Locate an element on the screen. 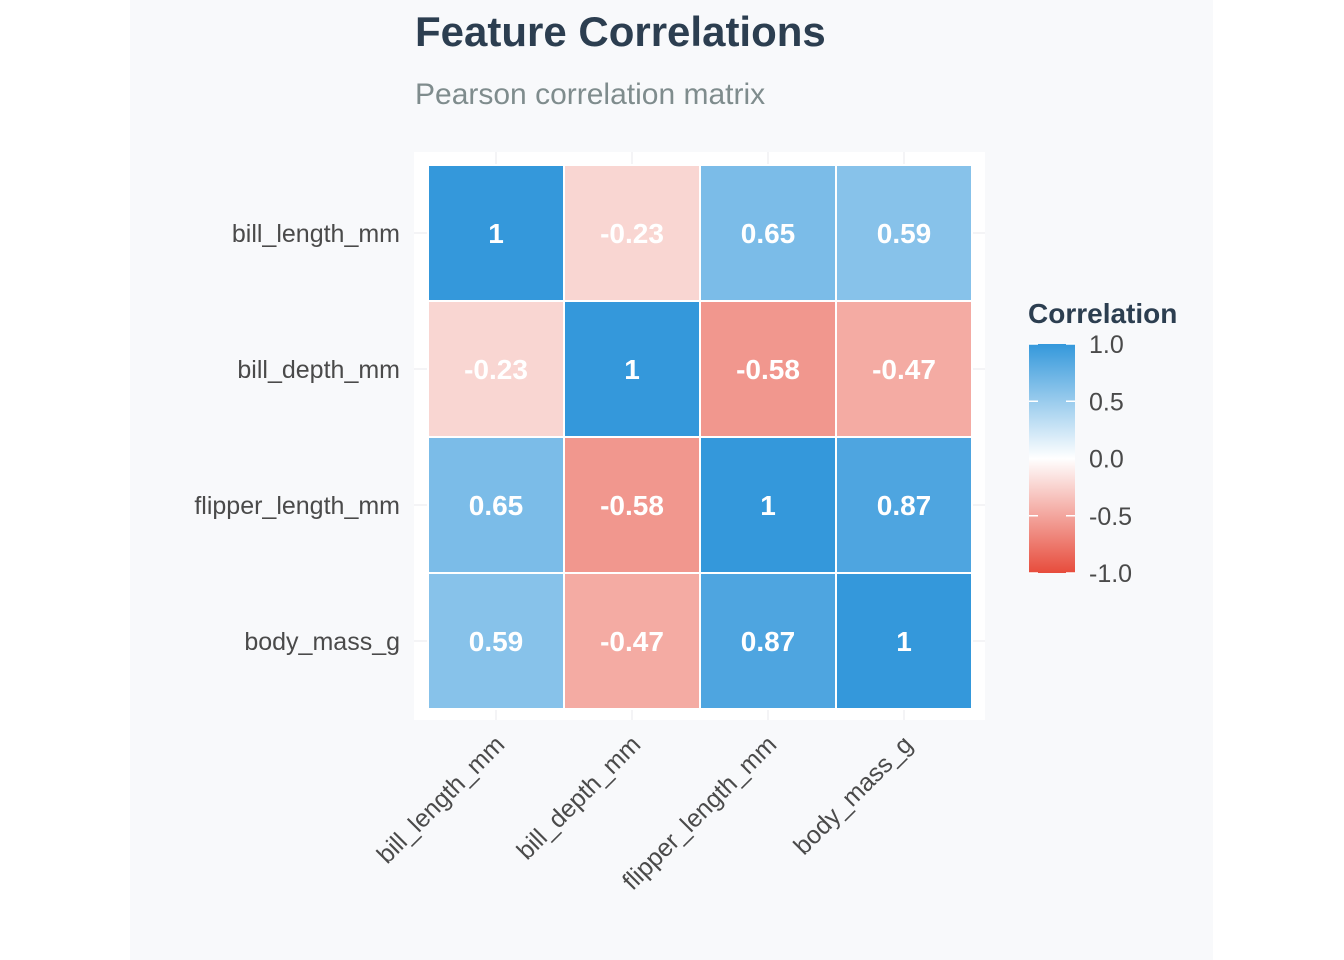  x-tick-label: flipper_length_mm is located at coordinates (699, 812).